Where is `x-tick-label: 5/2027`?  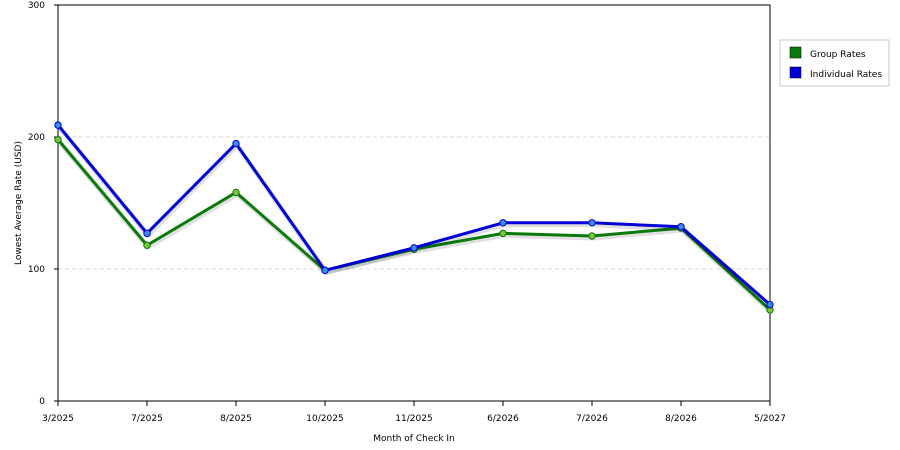
x-tick-label: 5/2027 is located at coordinates (770, 419).